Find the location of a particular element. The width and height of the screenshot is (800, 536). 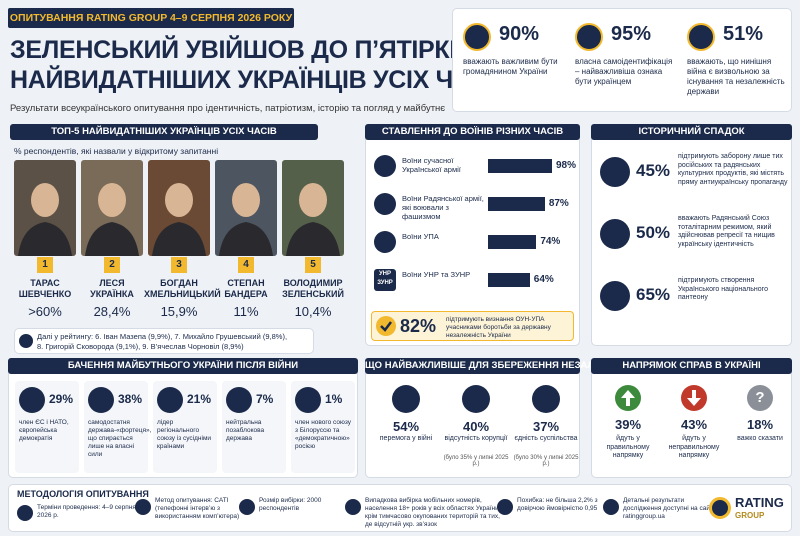

independence-text: відсутність корупції is located at coordinates (476, 438).